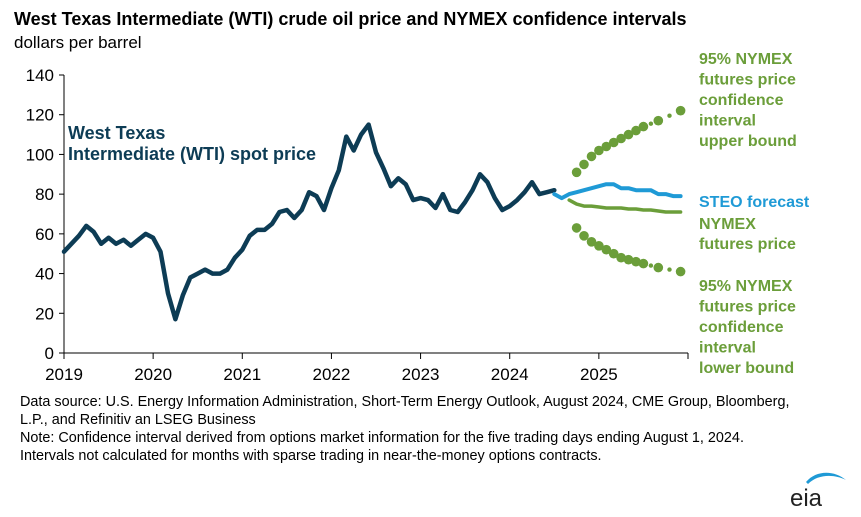  What do you see at coordinates (116, 133) in the screenshot?
I see `label-wti-spot-price-line: West Texas` at bounding box center [116, 133].